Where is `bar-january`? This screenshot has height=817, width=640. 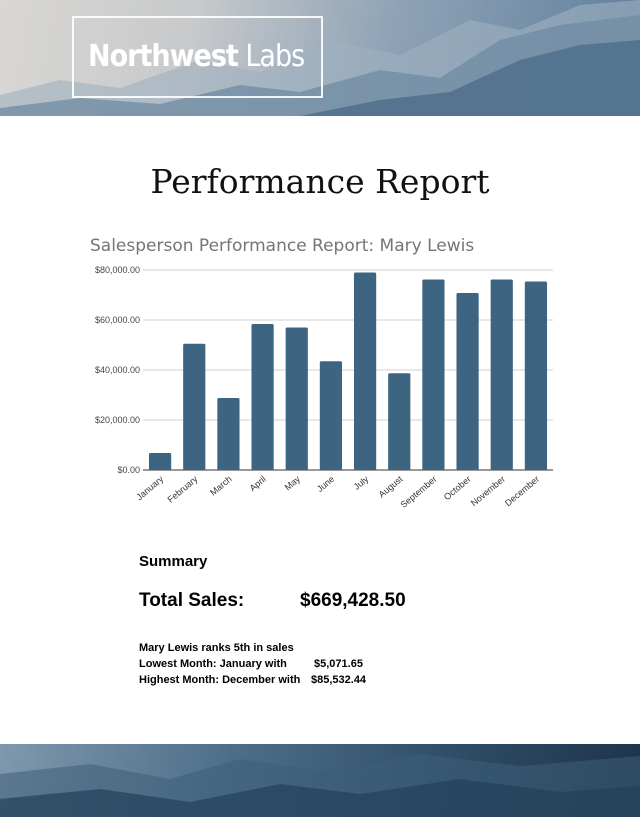
bar-january is located at coordinates (160, 461).